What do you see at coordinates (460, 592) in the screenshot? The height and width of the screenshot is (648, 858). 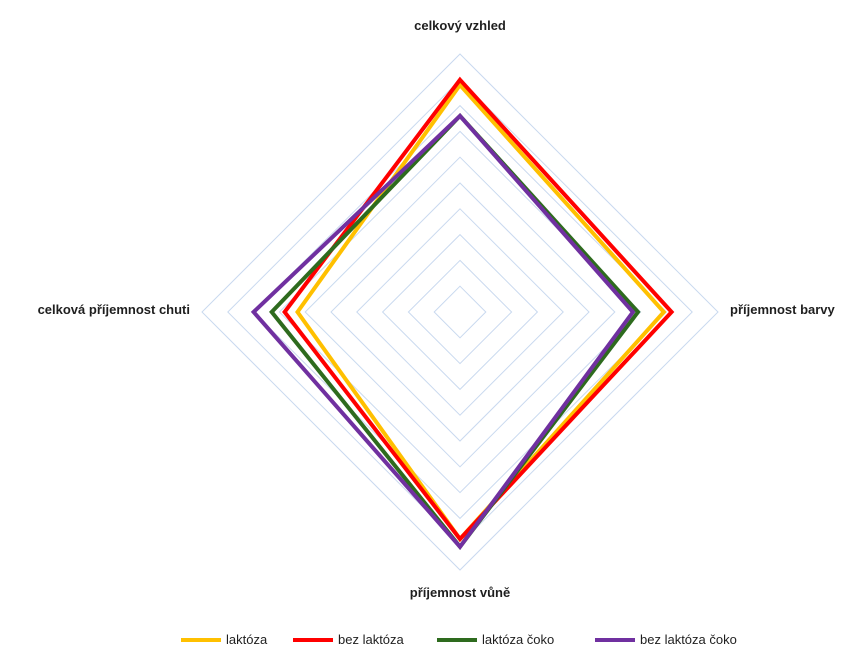 I see `axis-label-bottom: příjemnost vůně` at bounding box center [460, 592].